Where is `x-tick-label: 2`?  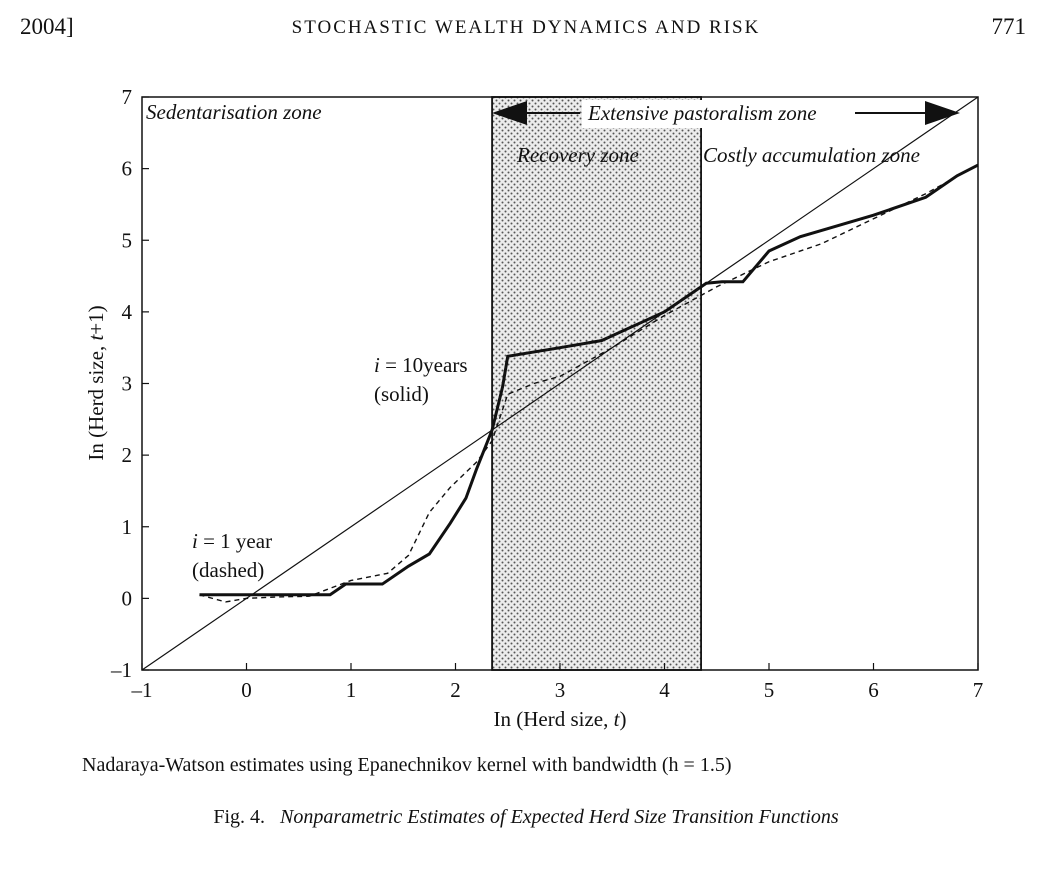
x-tick-label: 2 is located at coordinates (455, 690).